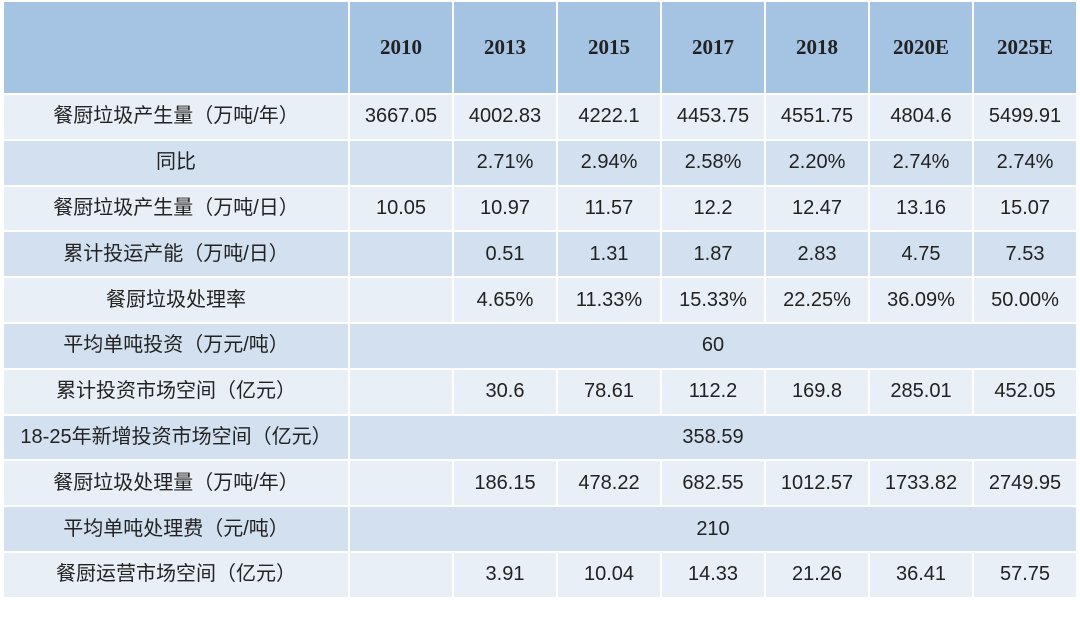  I want to click on value-cell: 2749.95, so click(1025, 483).